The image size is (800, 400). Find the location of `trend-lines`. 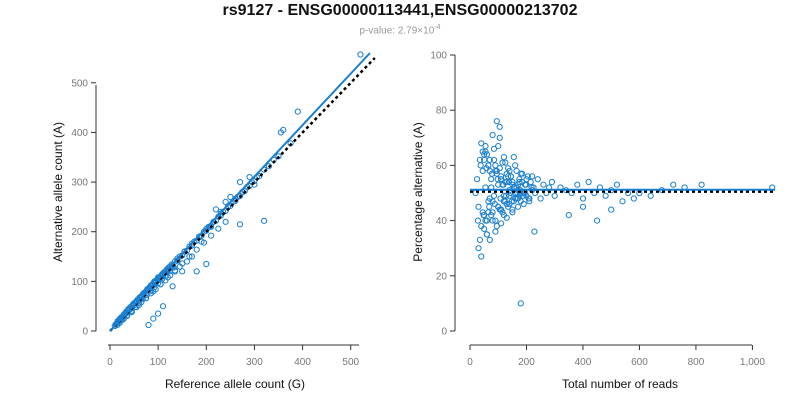

trend-lines is located at coordinates (622, 190).